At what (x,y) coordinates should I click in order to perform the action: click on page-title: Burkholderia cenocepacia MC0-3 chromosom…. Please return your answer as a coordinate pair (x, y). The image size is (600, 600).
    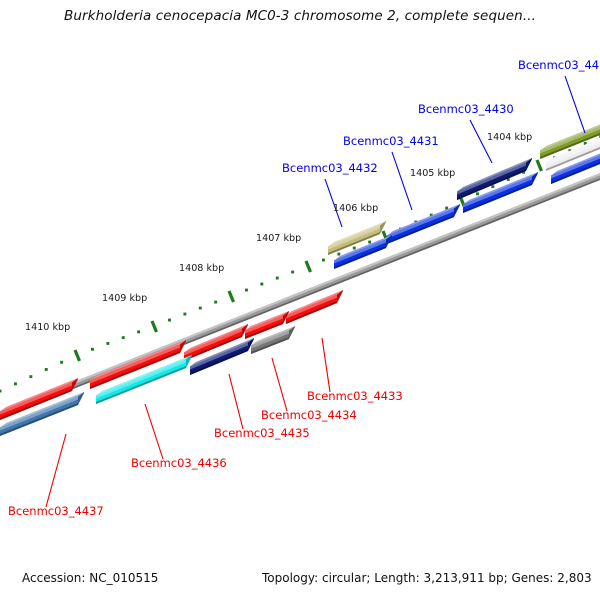
    Looking at the image, I should click on (300, 16).